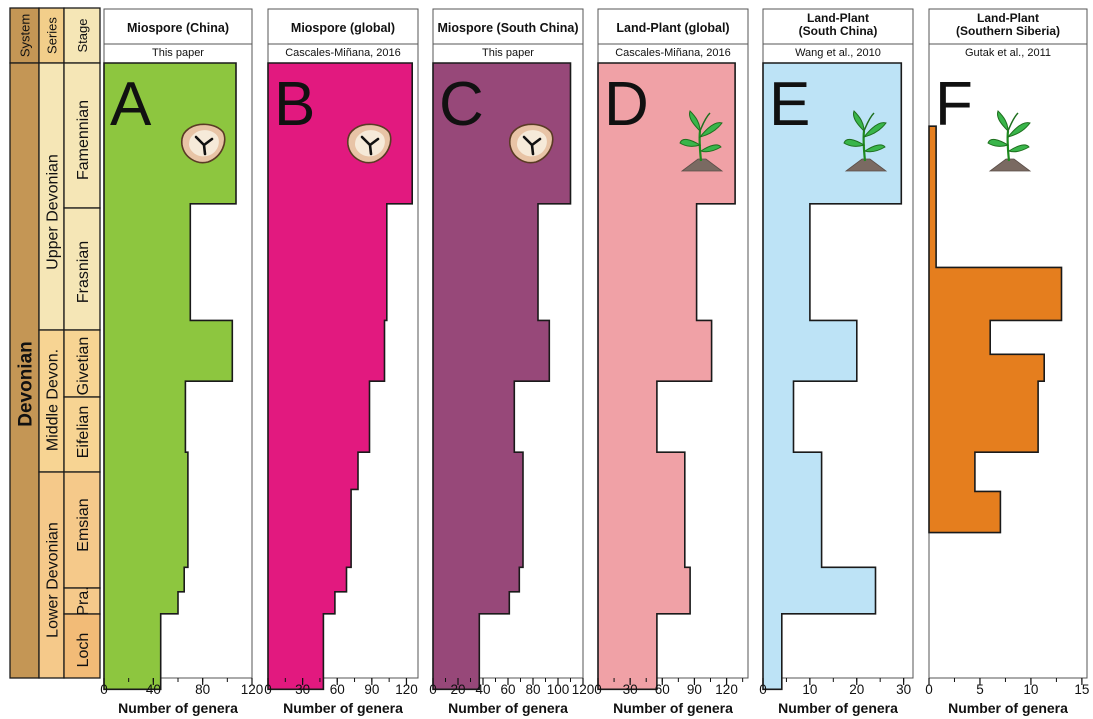 Image resolution: width=1093 pixels, height=719 pixels. I want to click on x-axis: 0 10 20 30, so click(835, 687).